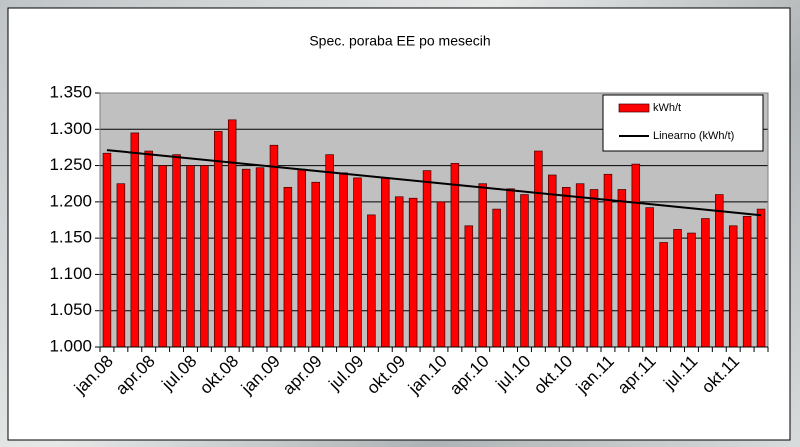  What do you see at coordinates (434, 183) in the screenshot?
I see `trendline` at bounding box center [434, 183].